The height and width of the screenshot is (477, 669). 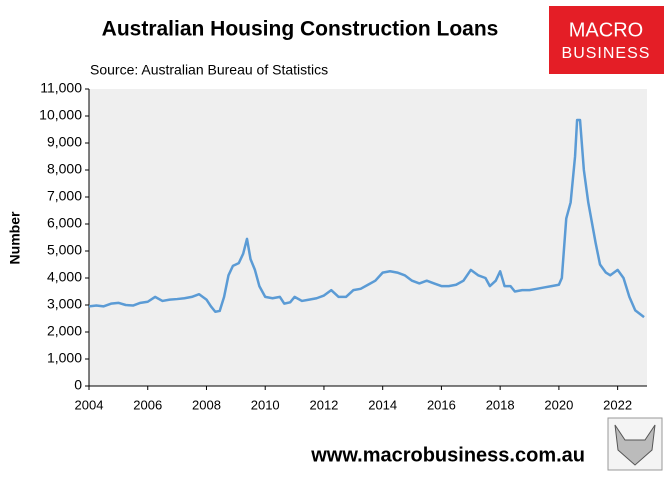 What do you see at coordinates (64, 277) in the screenshot?
I see `y-tick-label: 4,000` at bounding box center [64, 277].